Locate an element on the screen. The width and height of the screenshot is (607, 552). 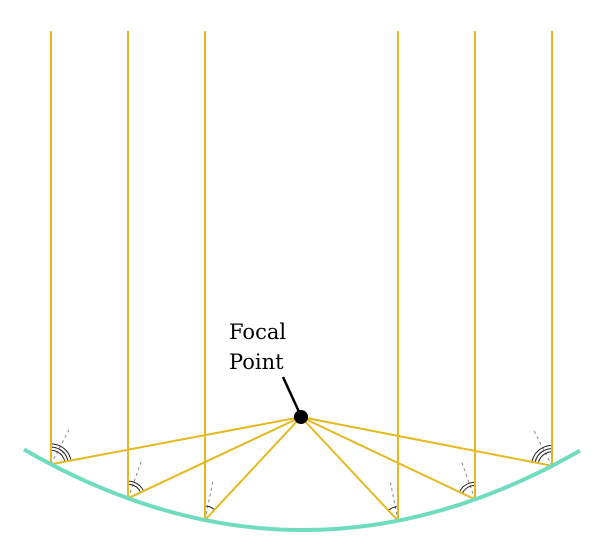
normal-left-inner is located at coordinates (209, 499).